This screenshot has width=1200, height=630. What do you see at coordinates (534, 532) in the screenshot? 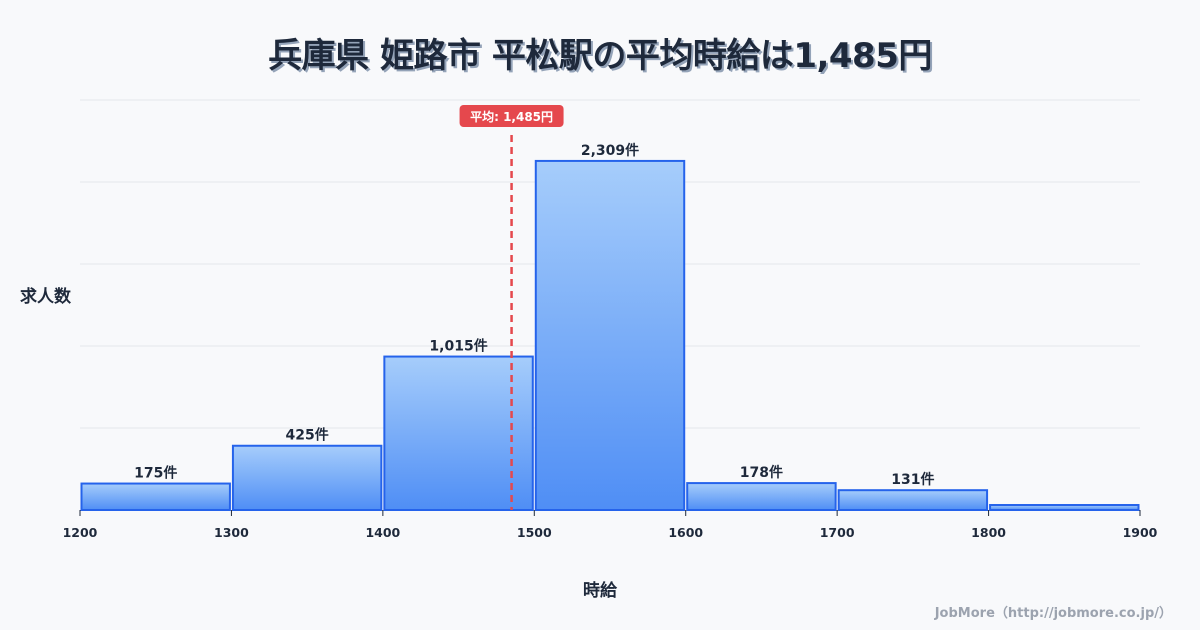
I see `x-tick-label: 1500` at bounding box center [534, 532].